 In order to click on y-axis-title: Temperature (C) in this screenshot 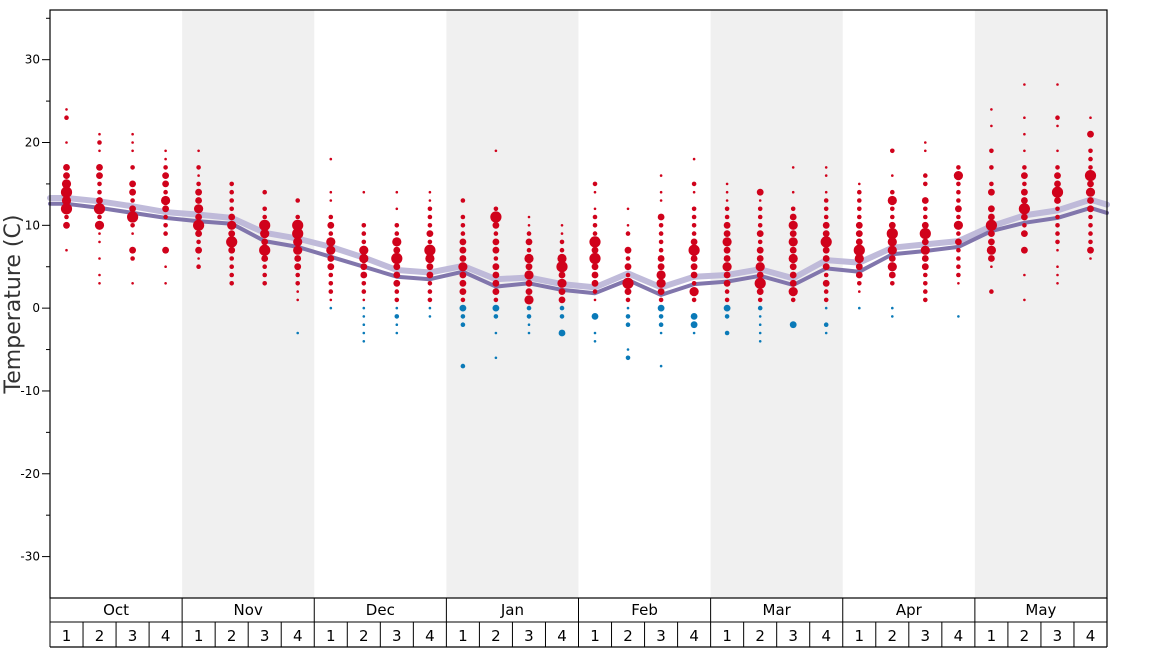, I will do `click(13, 305)`.